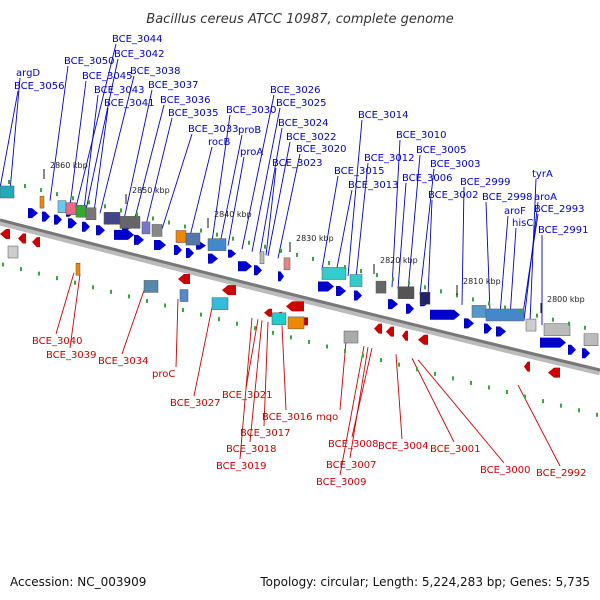  What do you see at coordinates (566, 299) in the screenshot?
I see `kbp-tick-label: 2800 kbp` at bounding box center [566, 299].